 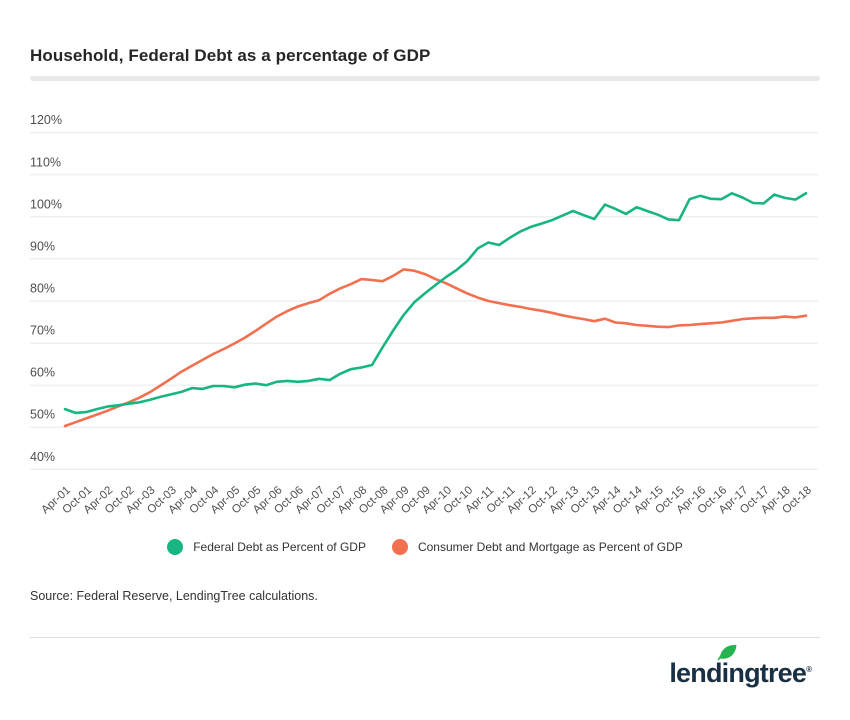 I want to click on y-axis-label: 120%, so click(x=46, y=120).